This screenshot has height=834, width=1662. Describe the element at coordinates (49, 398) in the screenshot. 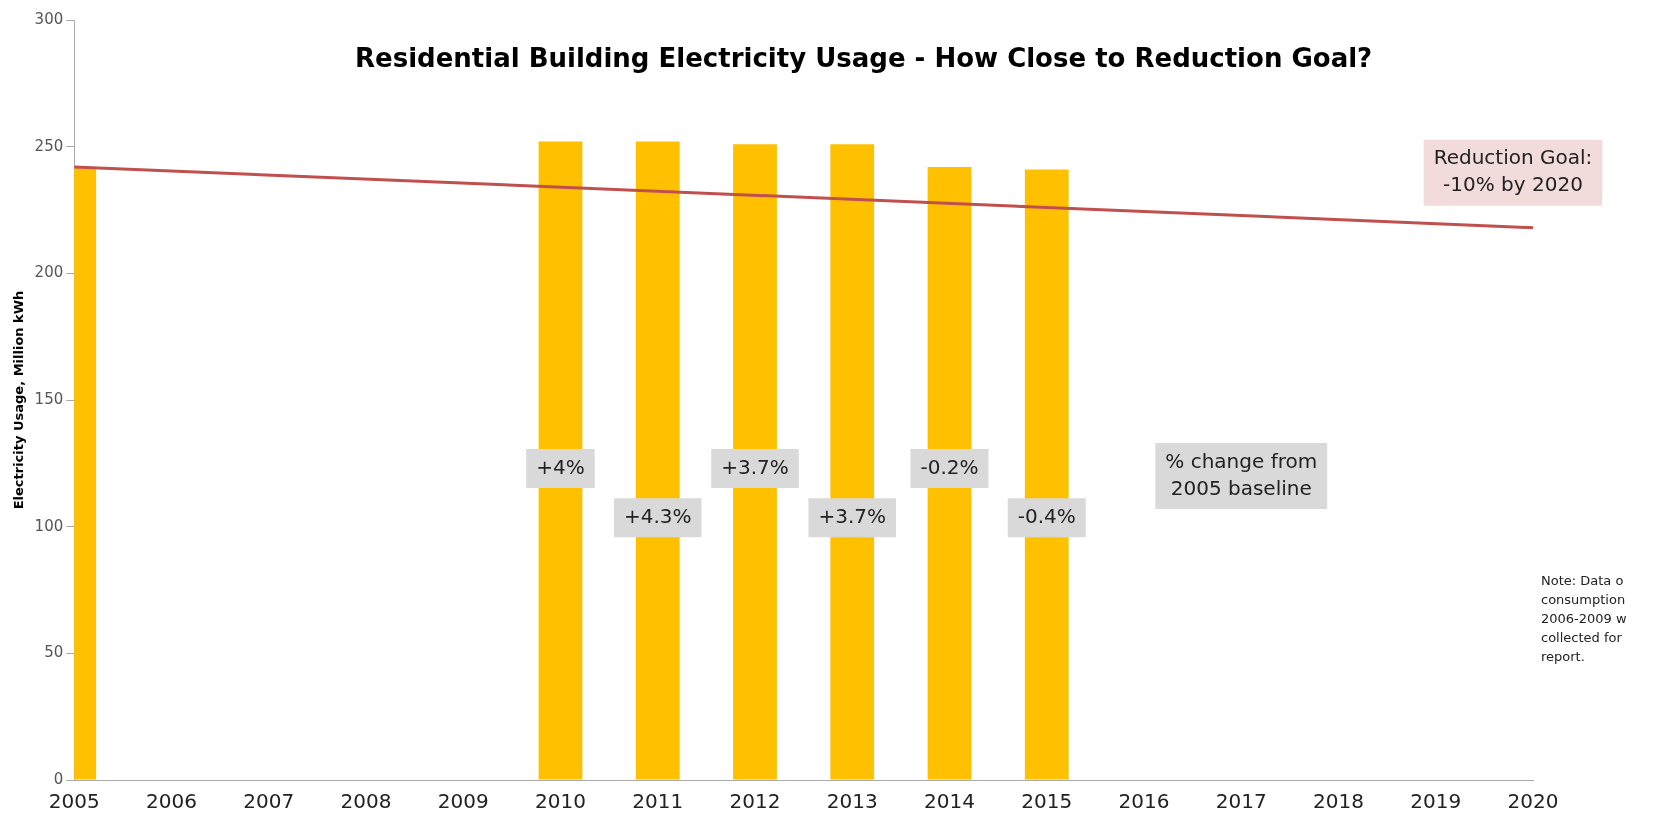

I see `y-tick-label: 150` at that location.